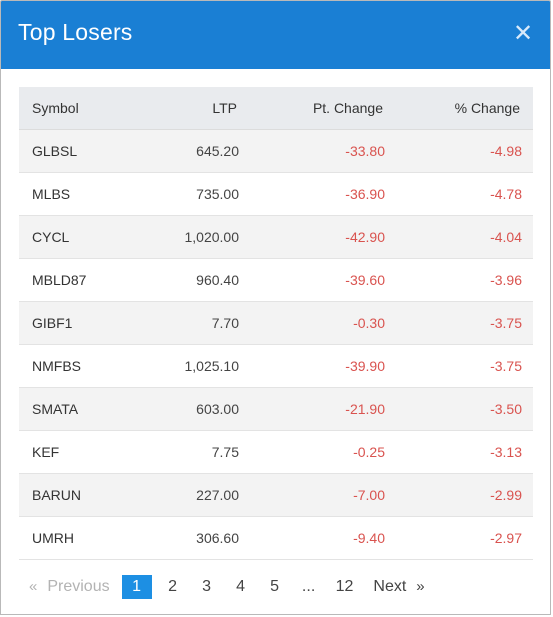 The width and height of the screenshot is (553, 617). I want to click on ltp-cell: 603.00, so click(193, 409).